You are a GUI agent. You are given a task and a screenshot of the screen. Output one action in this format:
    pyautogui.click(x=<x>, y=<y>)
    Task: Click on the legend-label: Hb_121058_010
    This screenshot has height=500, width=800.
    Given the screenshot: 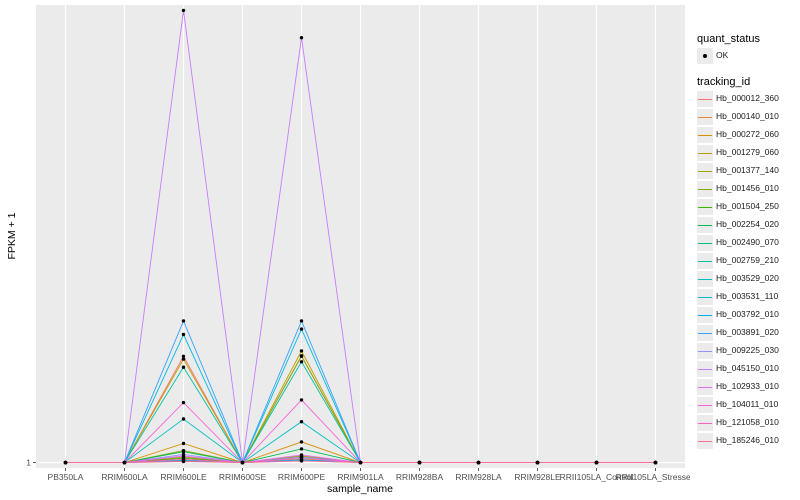 What is the action you would take?
    pyautogui.click(x=747, y=422)
    